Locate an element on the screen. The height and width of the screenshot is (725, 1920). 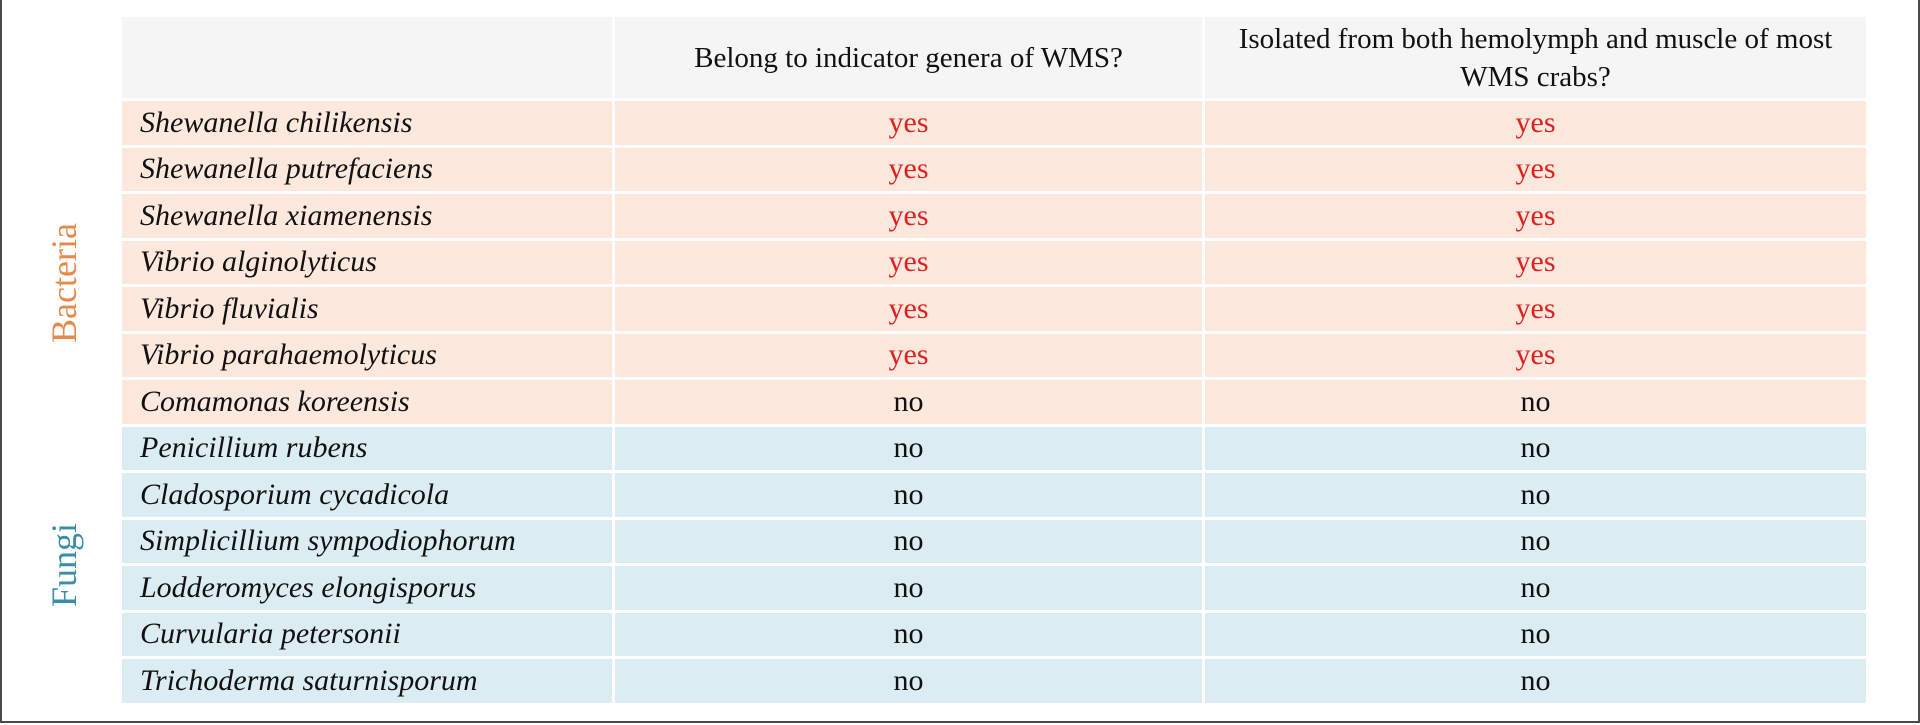
table-row: Vibrio alginolyticus yes yes is located at coordinates (994, 263).